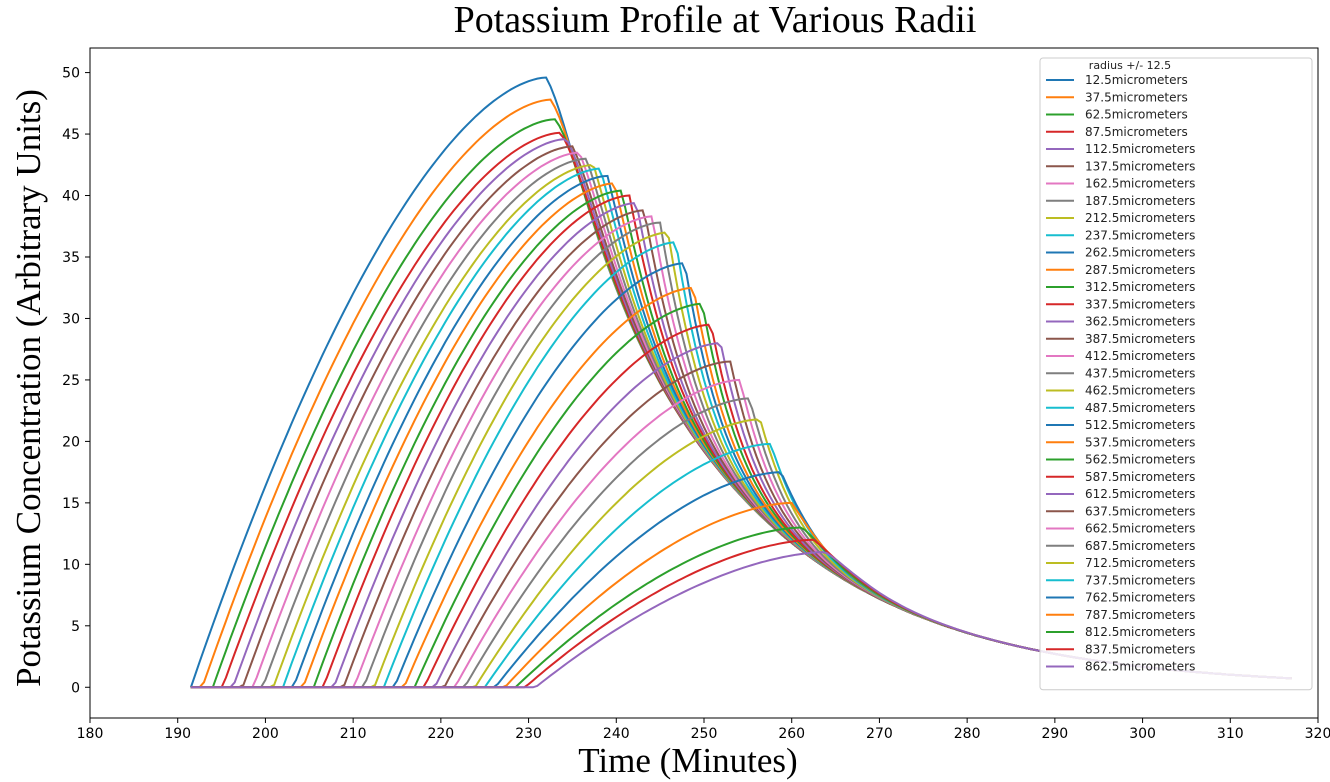 This screenshot has width=1330, height=782. I want to click on y-tick-label: 15, so click(71, 504).